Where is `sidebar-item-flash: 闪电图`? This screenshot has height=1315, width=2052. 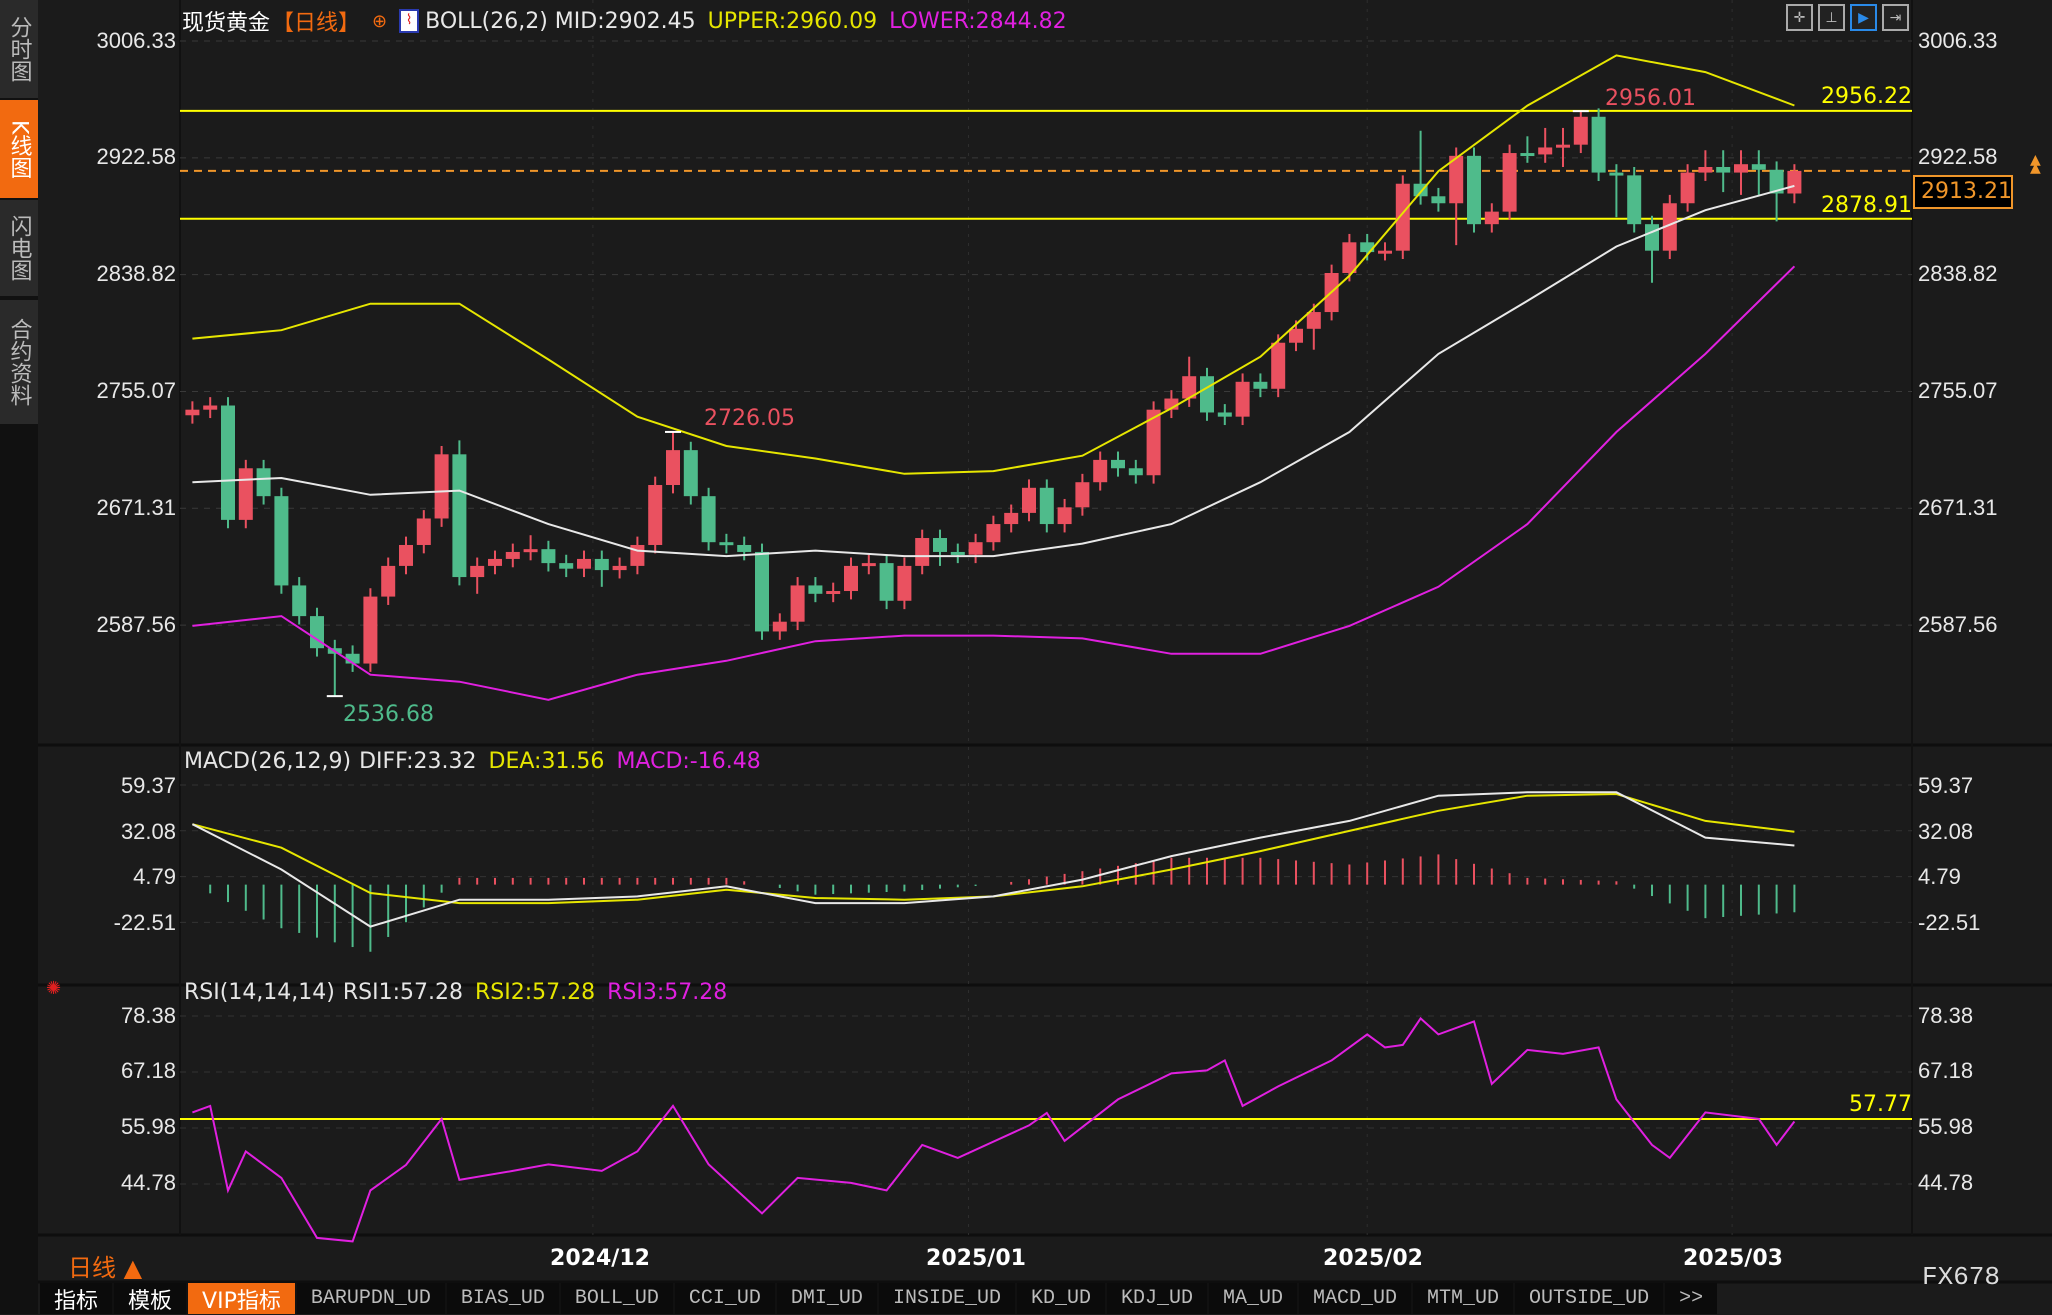
sidebar-item-flash: 闪电图 is located at coordinates (19, 249).